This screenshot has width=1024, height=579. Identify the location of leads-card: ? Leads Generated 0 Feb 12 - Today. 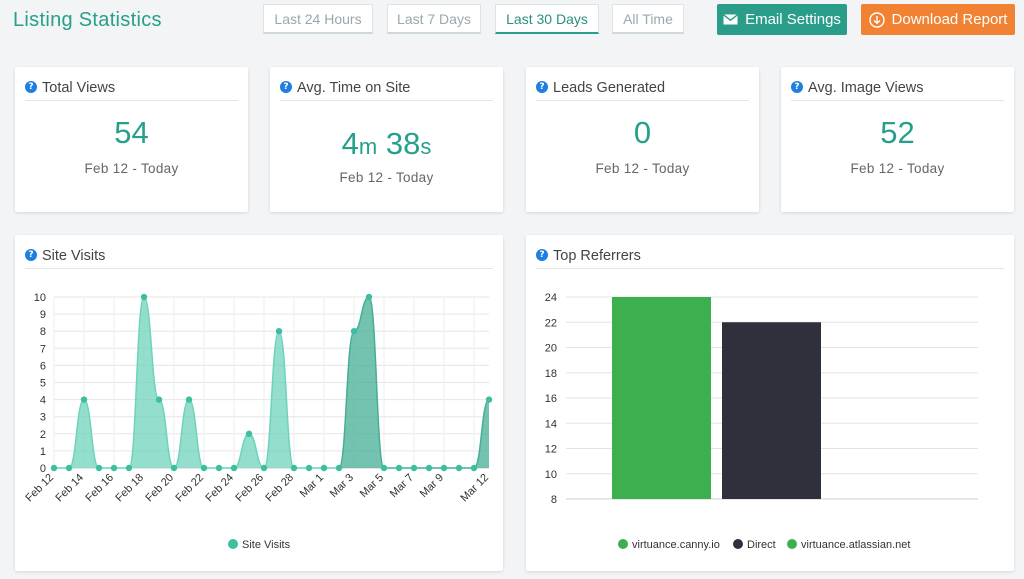
(642, 139).